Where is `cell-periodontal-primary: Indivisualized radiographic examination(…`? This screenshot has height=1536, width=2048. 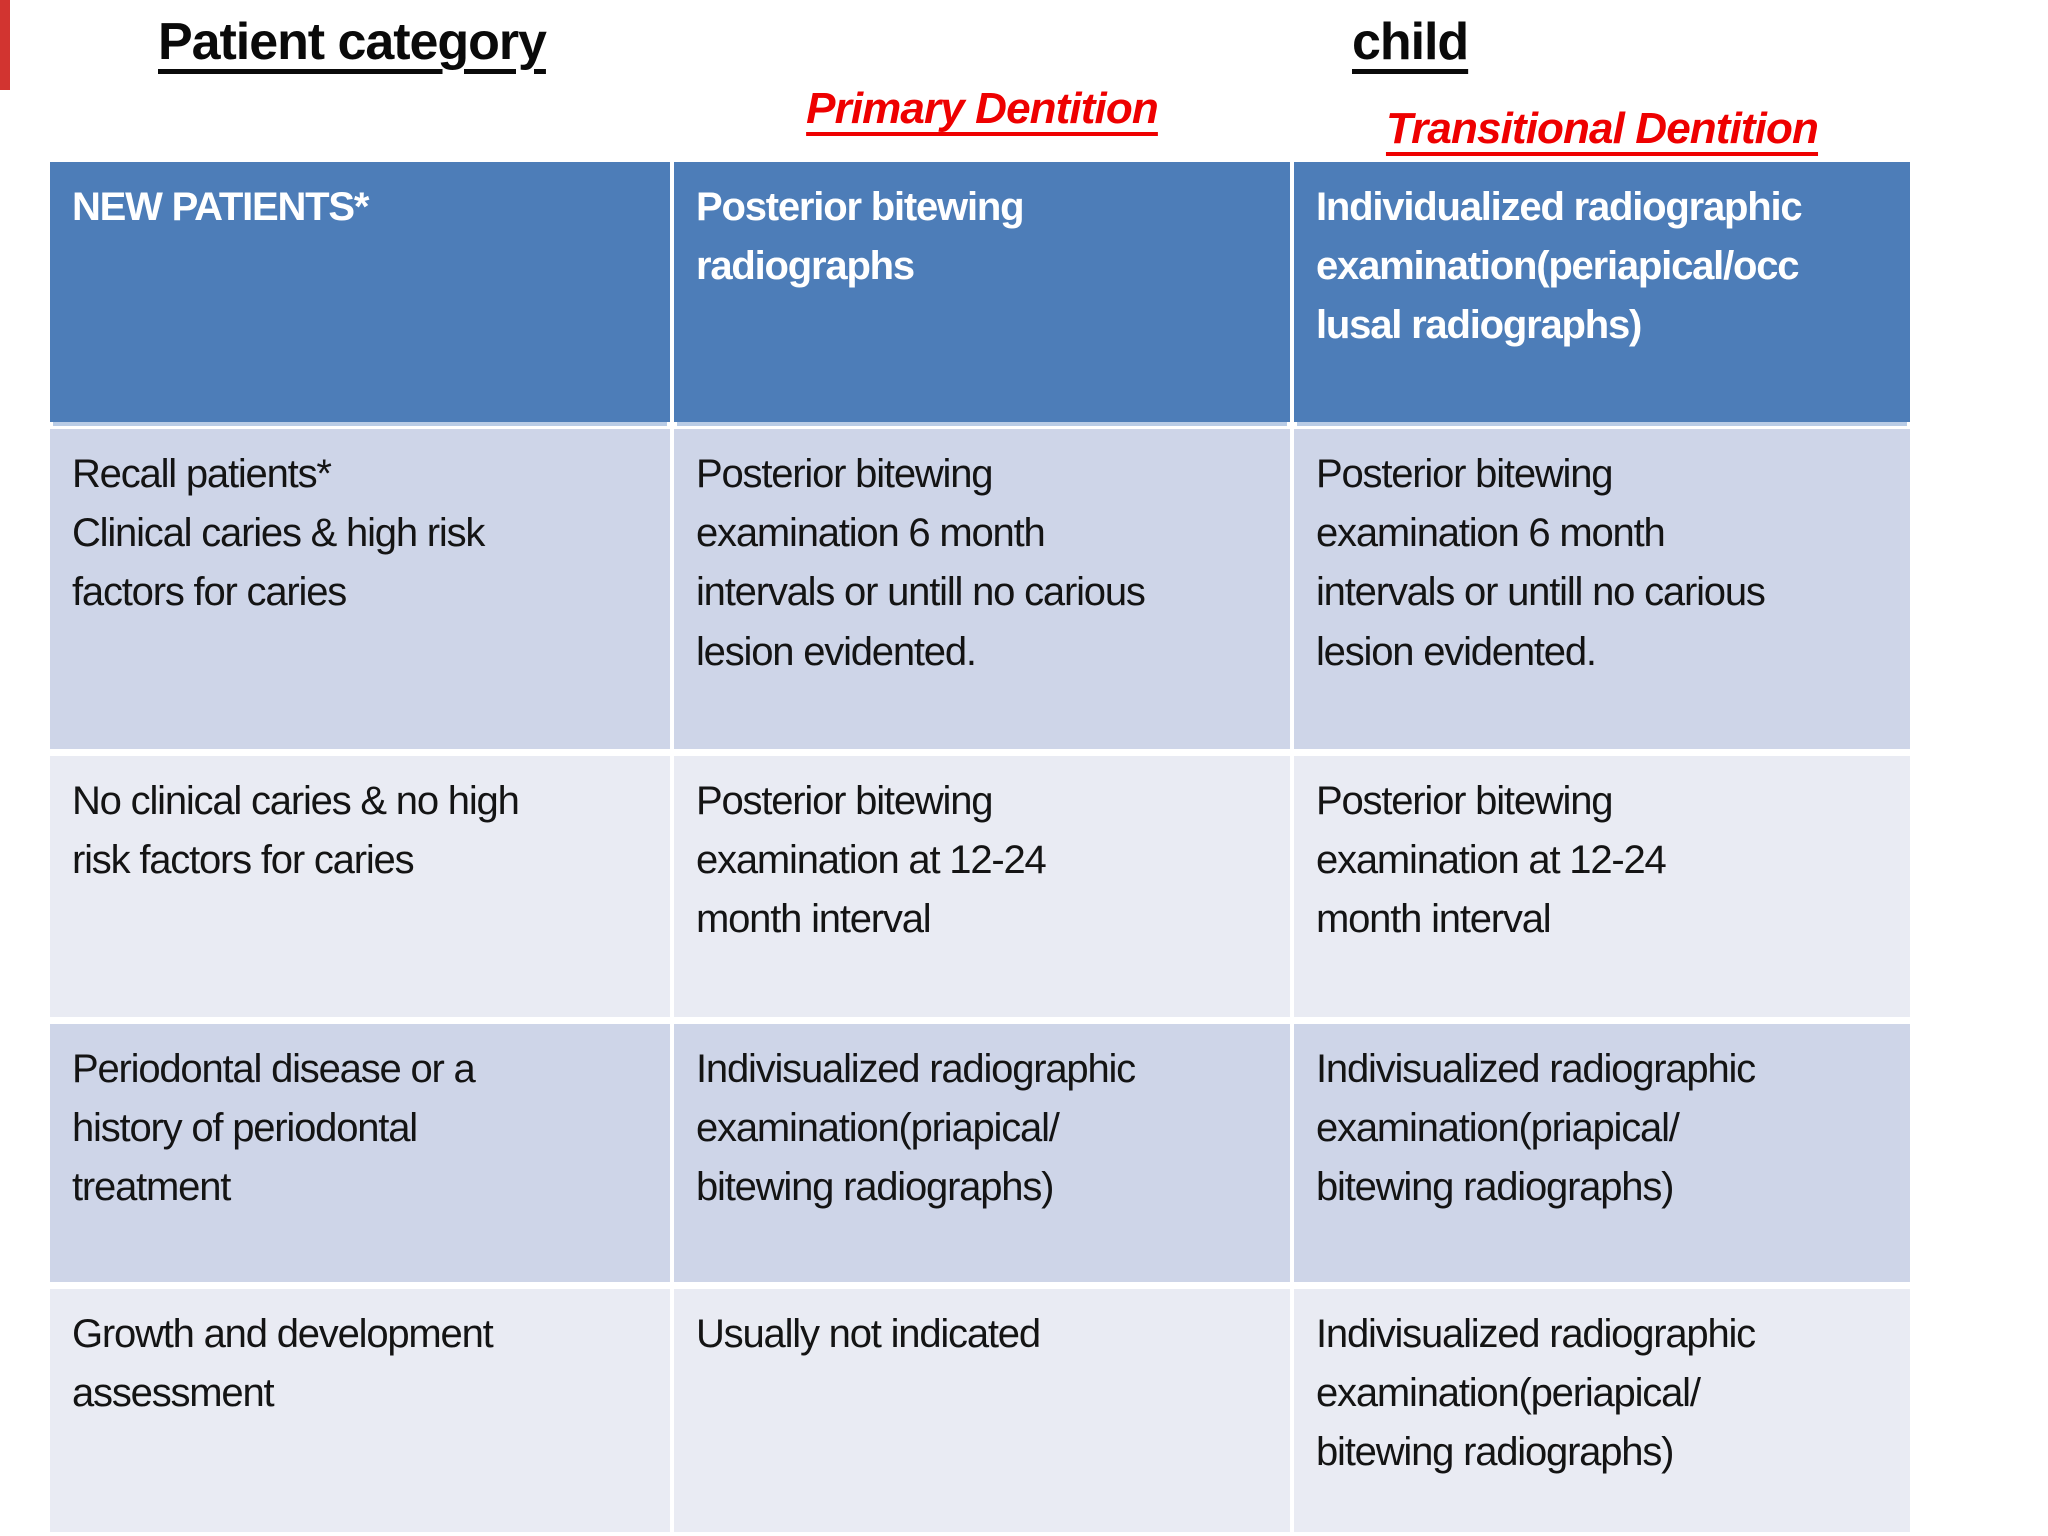
cell-periodontal-primary: Indivisualized radiographic examination(… is located at coordinates (982, 1153).